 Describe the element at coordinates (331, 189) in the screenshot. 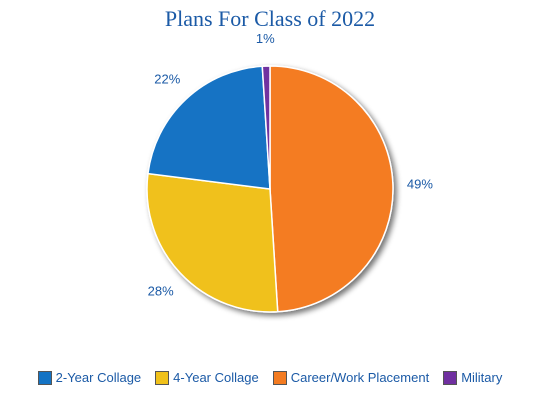

I see `pie-slice-career-work-placement` at that location.